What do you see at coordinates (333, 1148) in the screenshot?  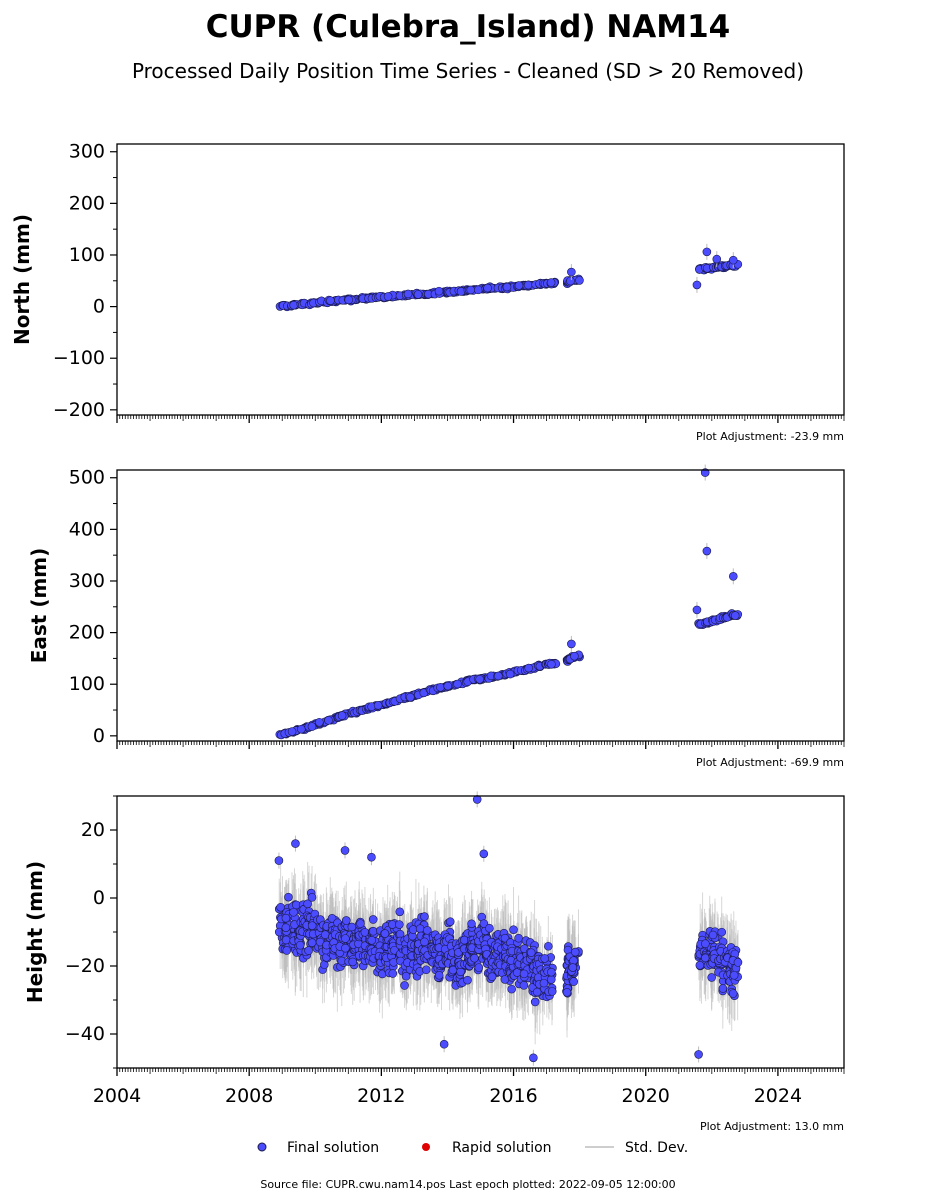 I see `legend-final-label: Final solution` at bounding box center [333, 1148].